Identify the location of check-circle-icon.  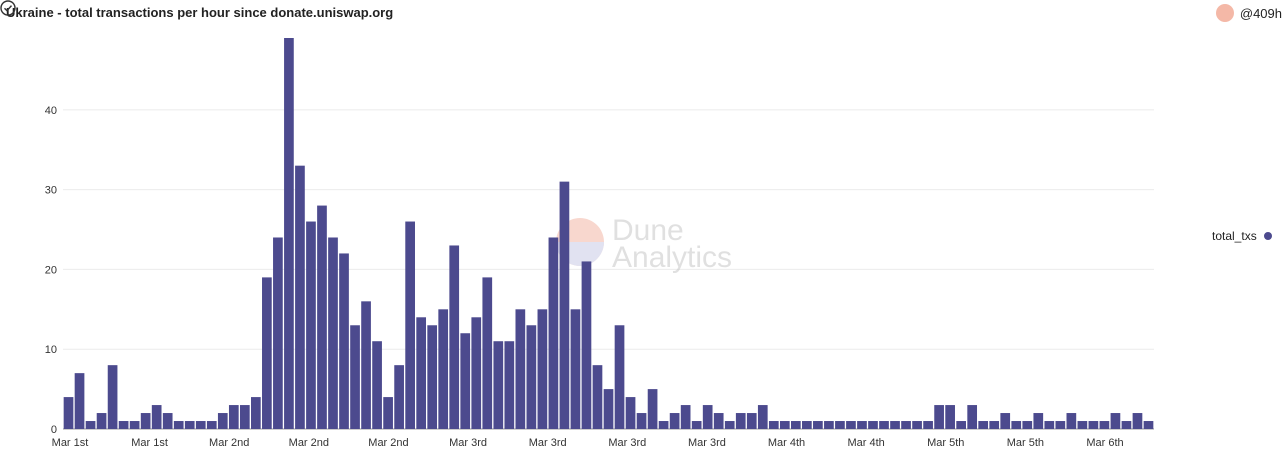
(8, 8).